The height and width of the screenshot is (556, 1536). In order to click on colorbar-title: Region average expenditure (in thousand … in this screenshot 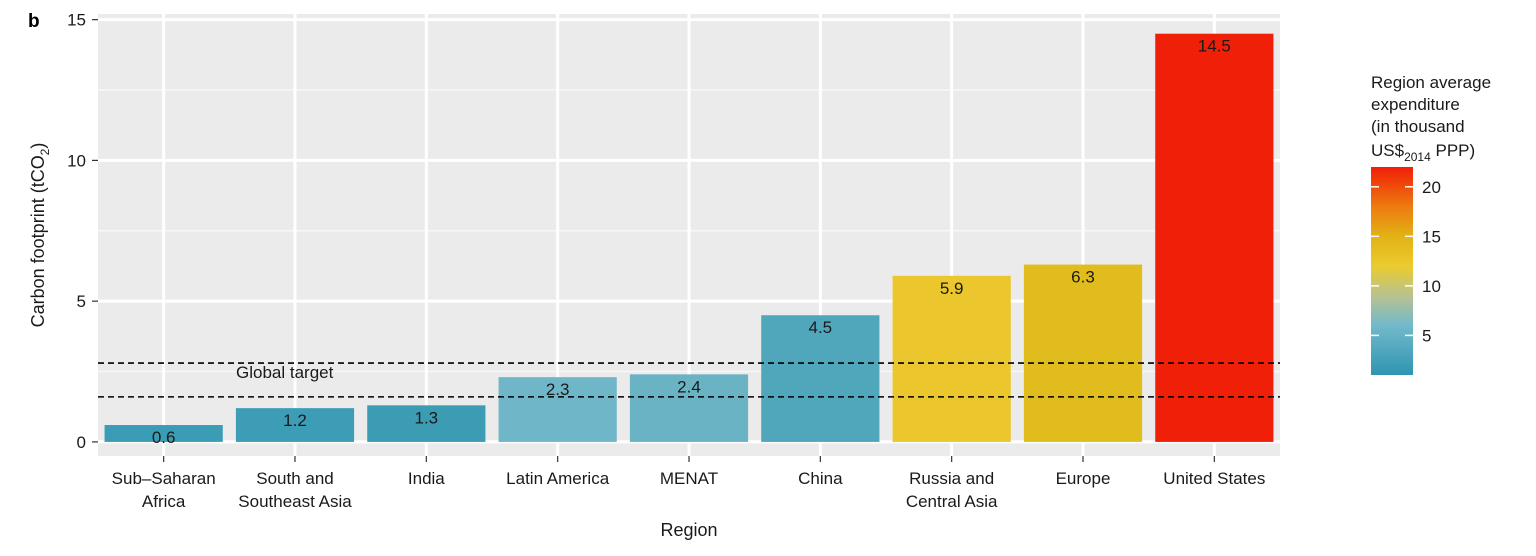, I will do `click(1431, 118)`.